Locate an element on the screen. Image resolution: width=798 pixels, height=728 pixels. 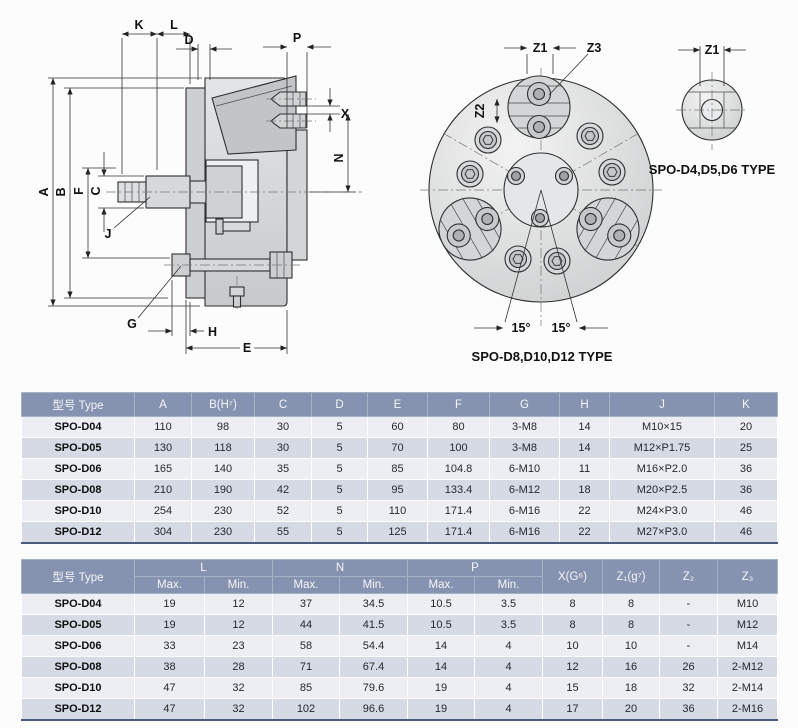
value-cell: 210 is located at coordinates (163, 490).